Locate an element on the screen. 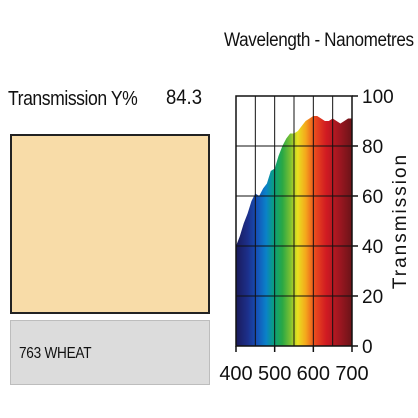 This screenshot has height=418, width=418. y-tick-label: 80 is located at coordinates (372, 147).